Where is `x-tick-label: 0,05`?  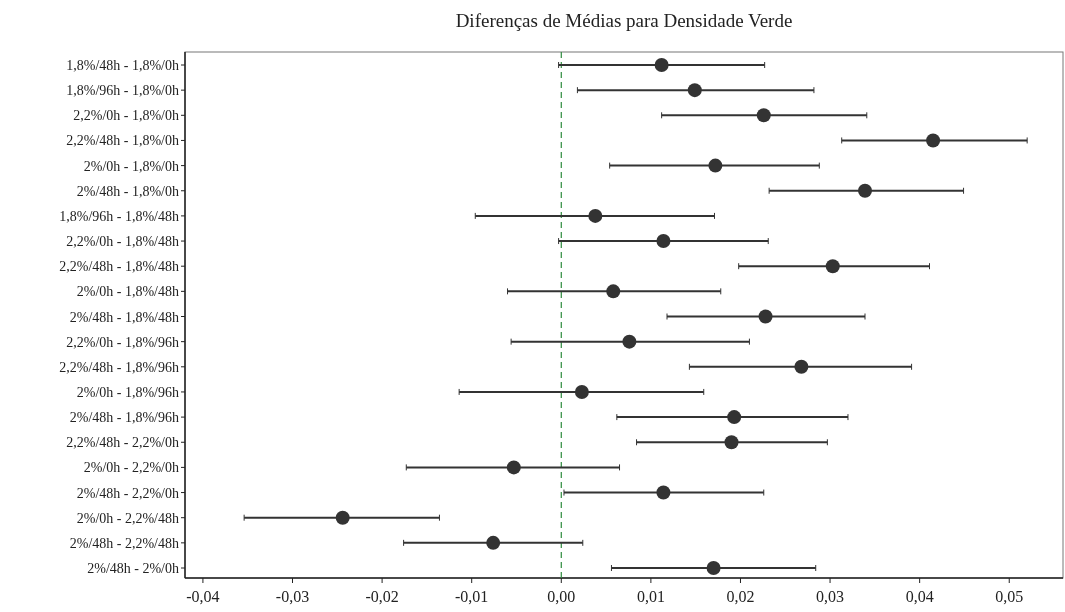 x-tick-label: 0,05 is located at coordinates (1009, 596).